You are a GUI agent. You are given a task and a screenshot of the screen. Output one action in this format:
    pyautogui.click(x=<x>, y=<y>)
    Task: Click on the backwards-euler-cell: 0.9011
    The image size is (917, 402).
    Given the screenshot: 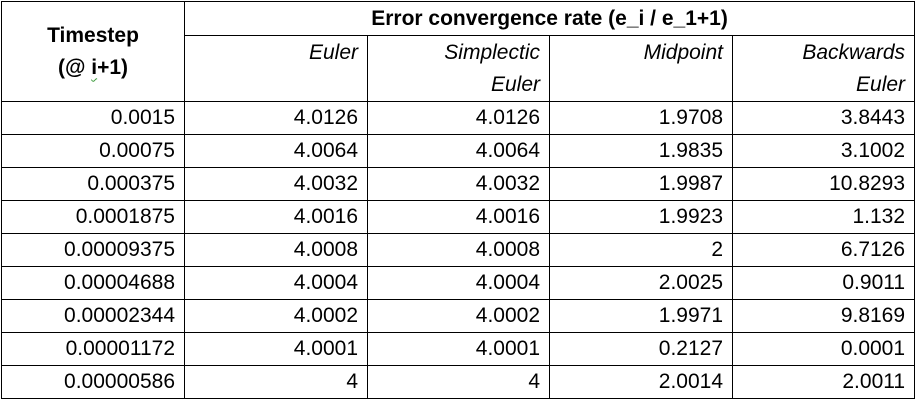 What is the action you would take?
    pyautogui.click(x=823, y=283)
    